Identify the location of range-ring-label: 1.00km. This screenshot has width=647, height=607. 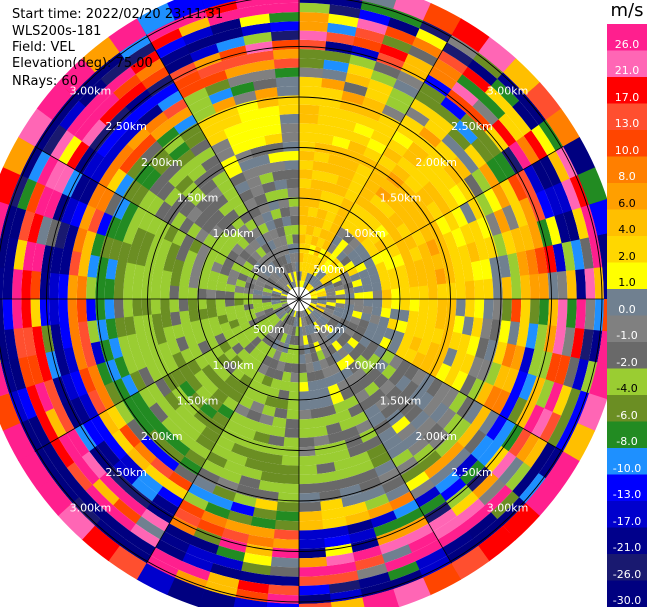
(233, 365).